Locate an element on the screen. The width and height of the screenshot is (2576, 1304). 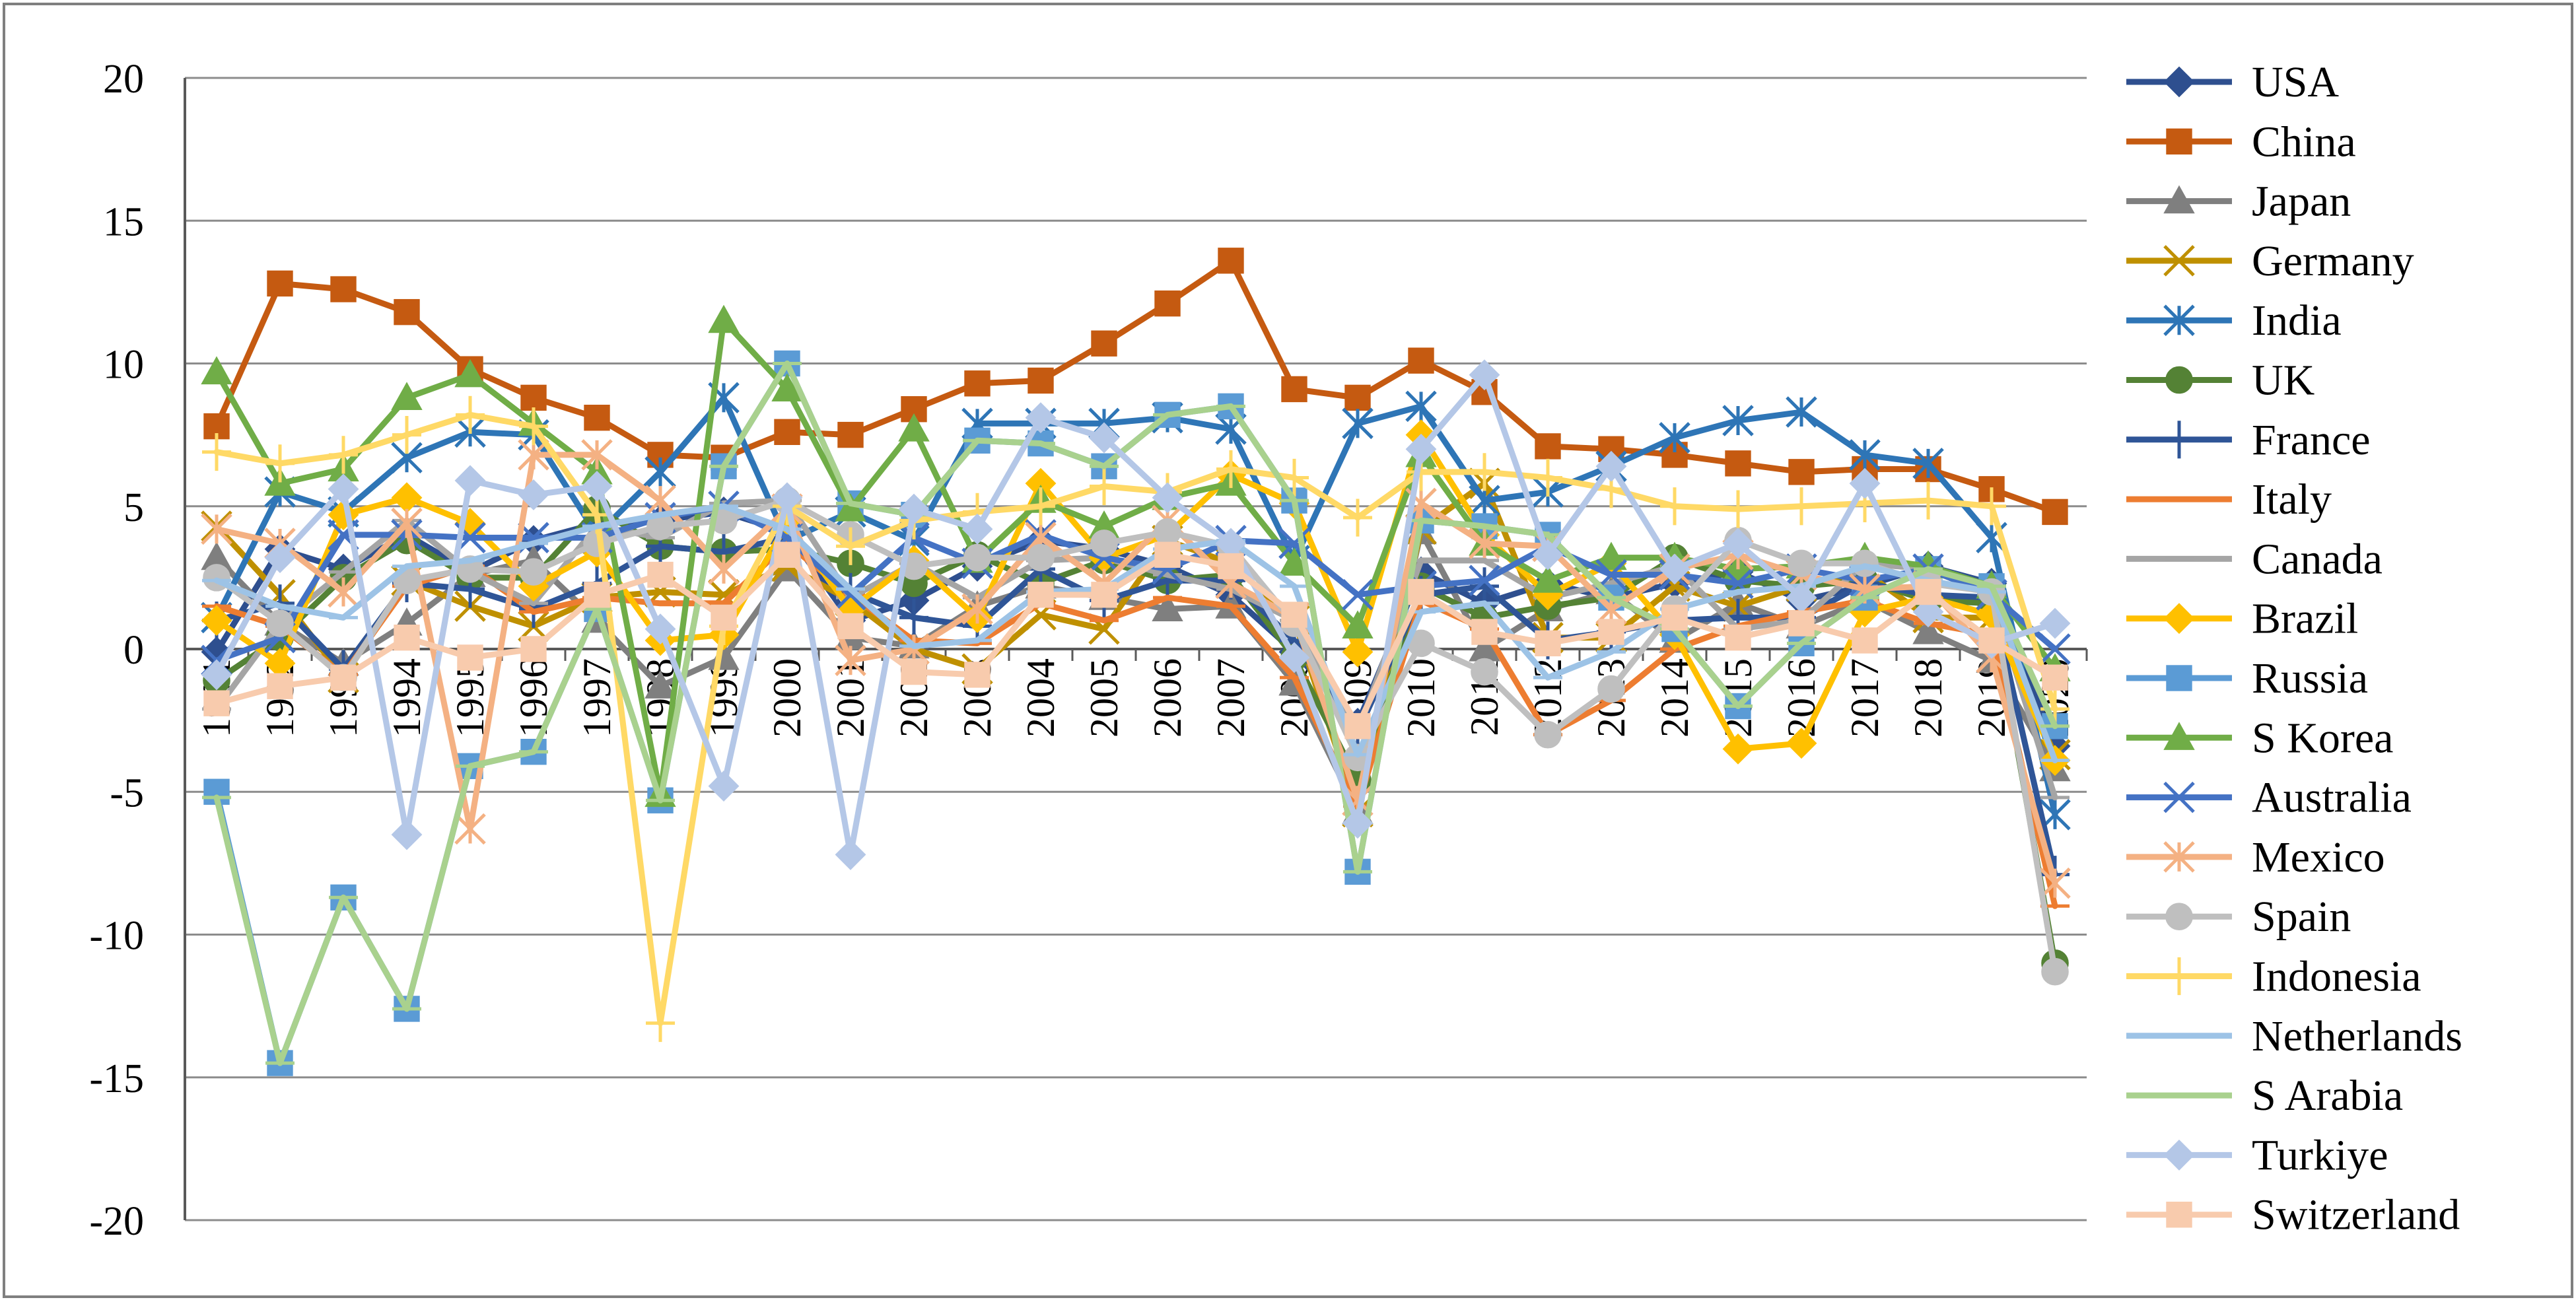
x-tick-label: 2014 is located at coordinates (1675, 698).